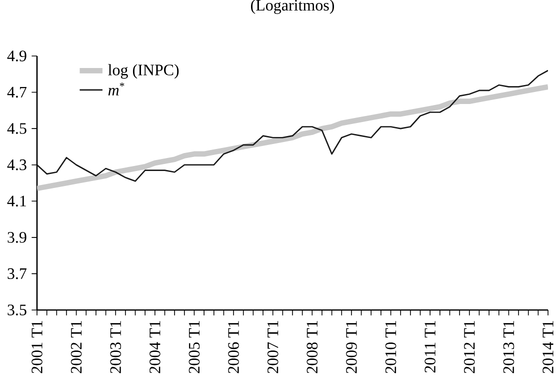 The height and width of the screenshot is (381, 559). I want to click on y-tick-label: 4.1, so click(16, 201).